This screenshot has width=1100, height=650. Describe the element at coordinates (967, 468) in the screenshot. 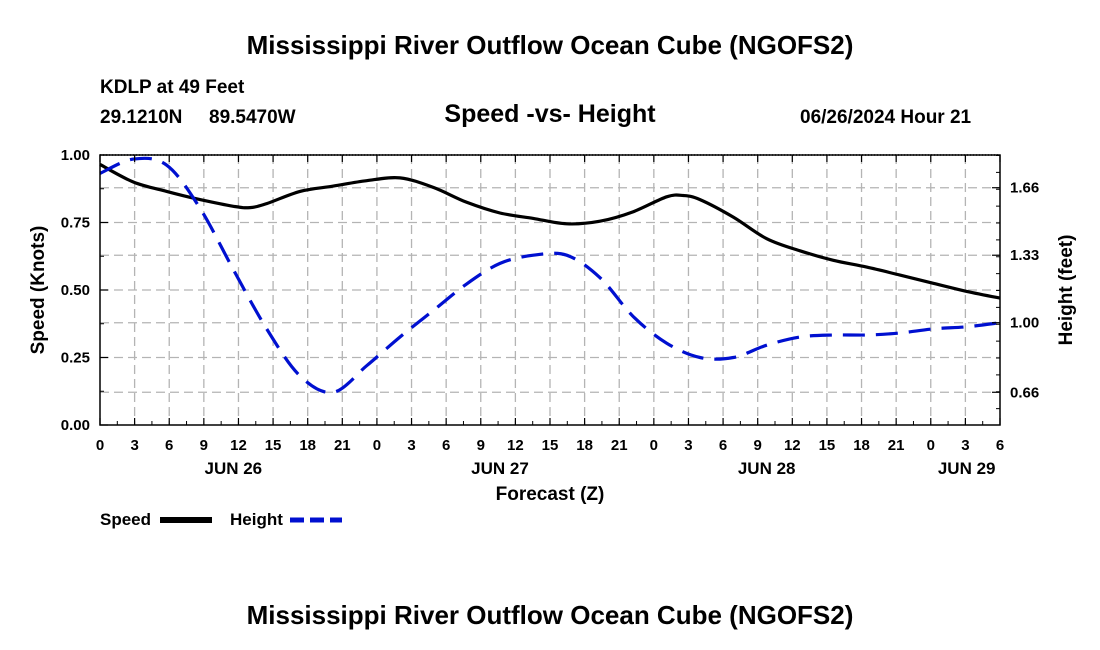

I see `date-label: JUN 29` at that location.